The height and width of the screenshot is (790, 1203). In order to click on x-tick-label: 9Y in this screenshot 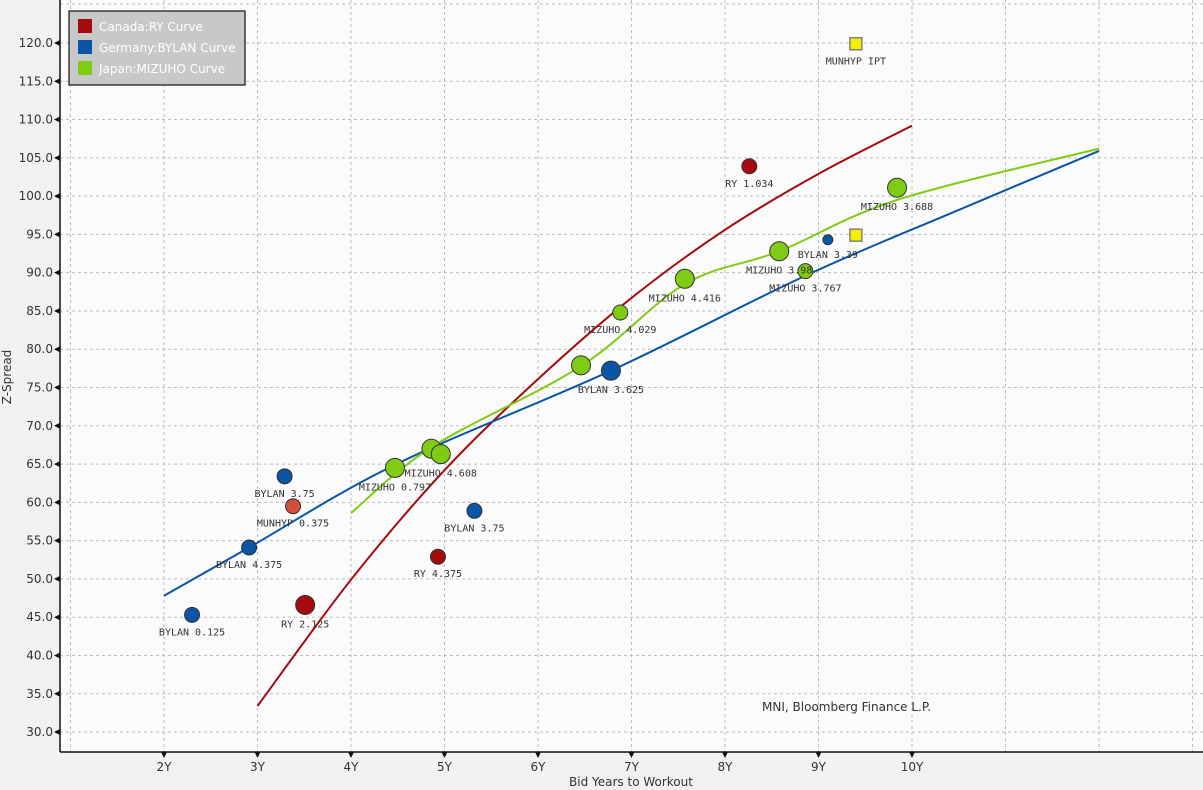, I will do `click(819, 767)`.